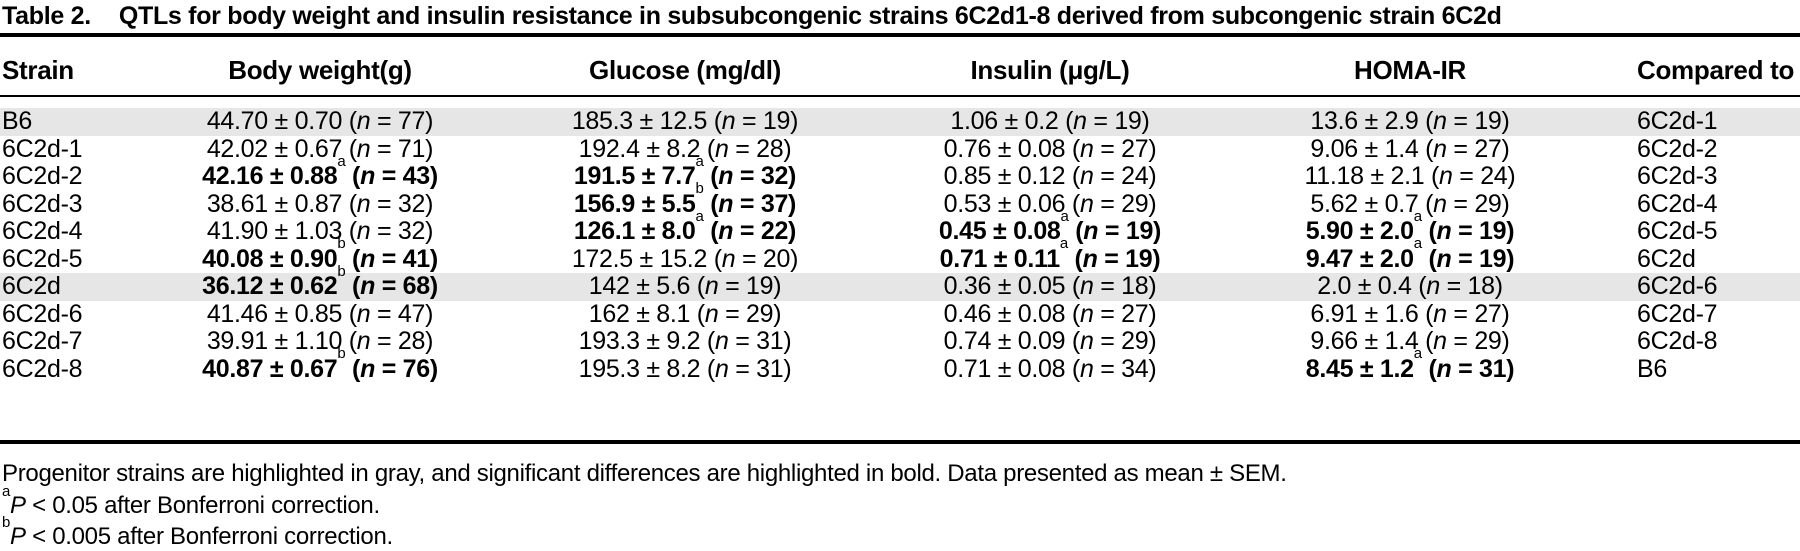 The image size is (1800, 551). Describe the element at coordinates (685, 171) in the screenshot. I see `cell-glucose: 191.5 ± 7.7a (n = 32)` at that location.